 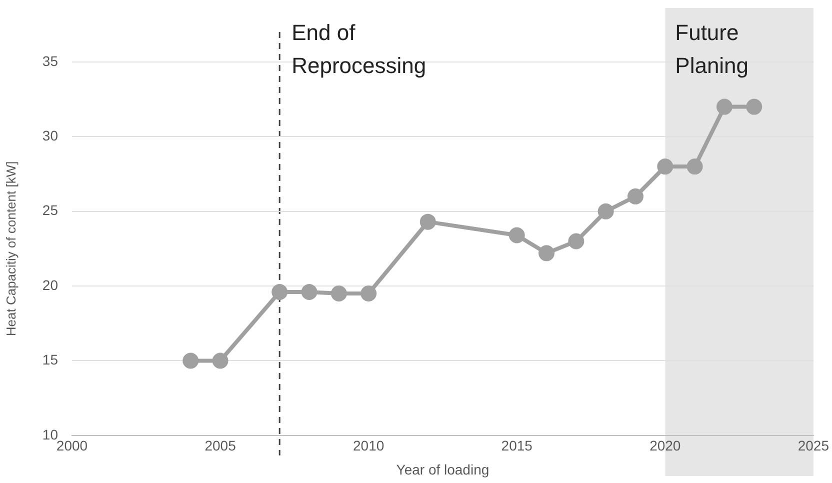 What do you see at coordinates (814, 446) in the screenshot?
I see `x-tick-label: 2025` at bounding box center [814, 446].